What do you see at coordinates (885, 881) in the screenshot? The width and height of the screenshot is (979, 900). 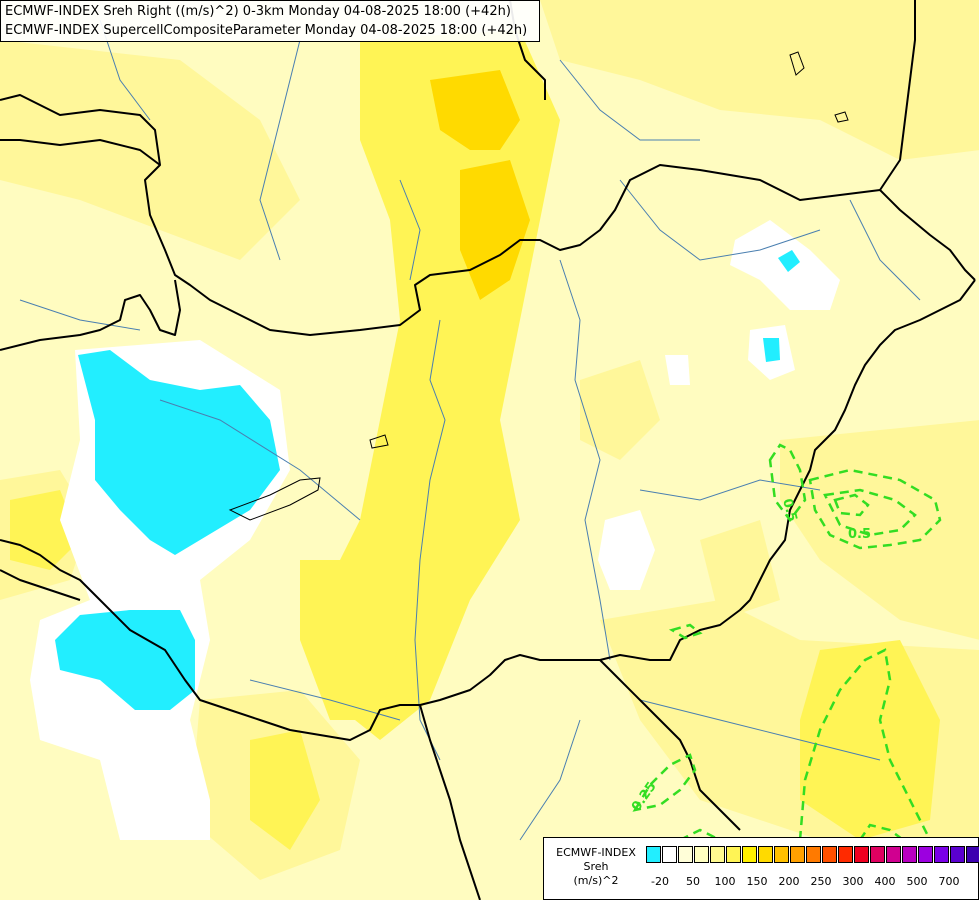 I see `legend-tick-label: 400` at bounding box center [885, 881].